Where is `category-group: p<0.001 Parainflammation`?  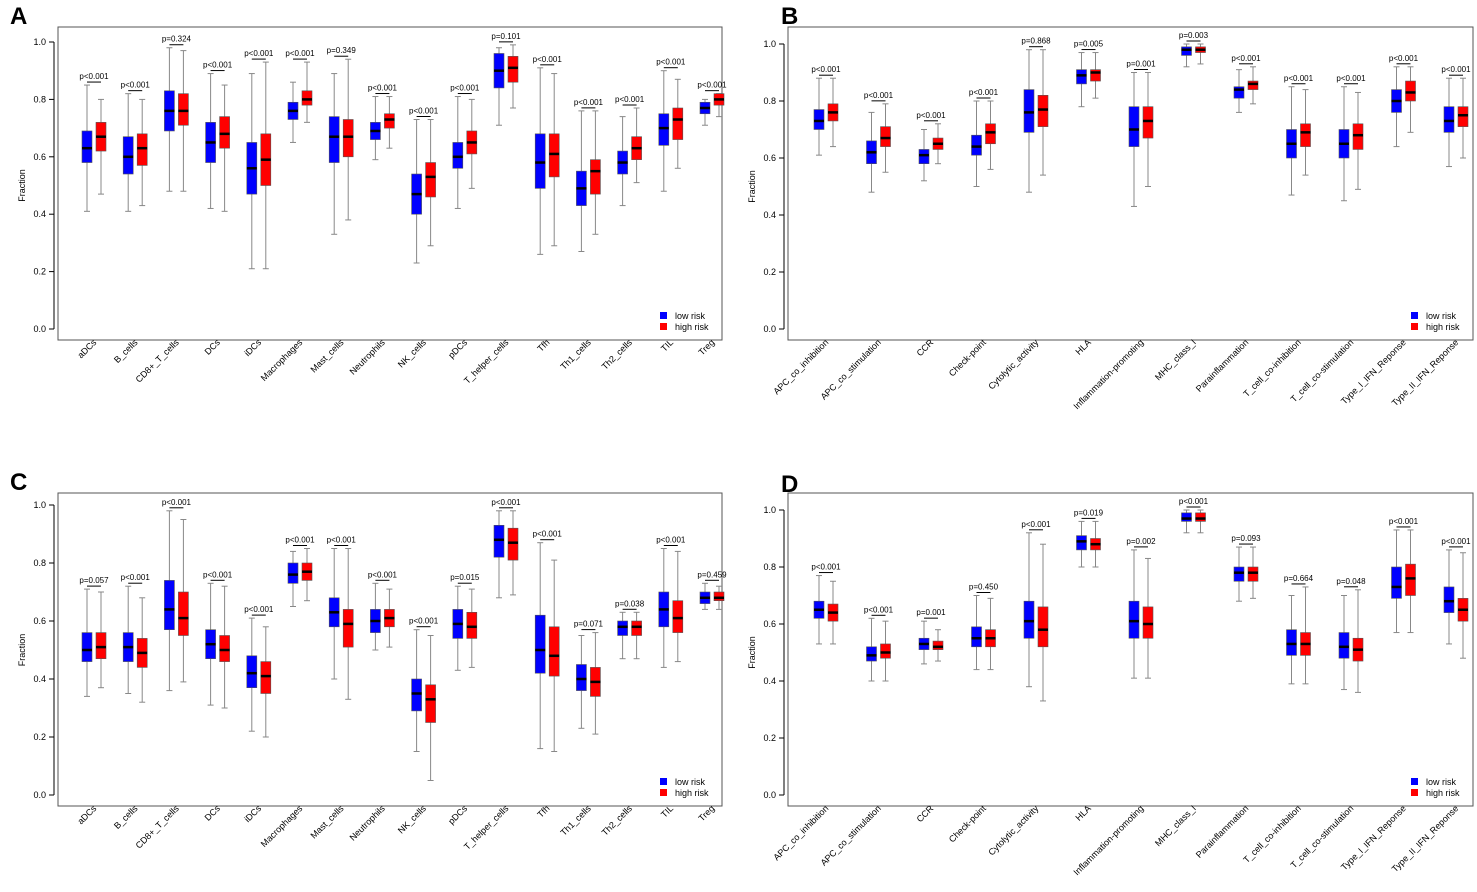
category-group: p<0.001 Parainflammation is located at coordinates (1227, 224).